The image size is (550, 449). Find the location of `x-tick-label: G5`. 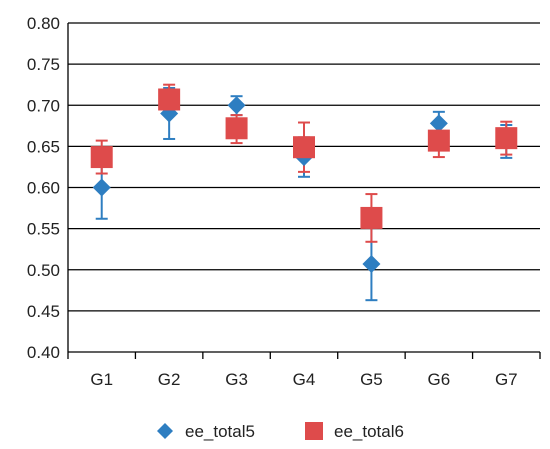

x-tick-label: G5 is located at coordinates (371, 379).